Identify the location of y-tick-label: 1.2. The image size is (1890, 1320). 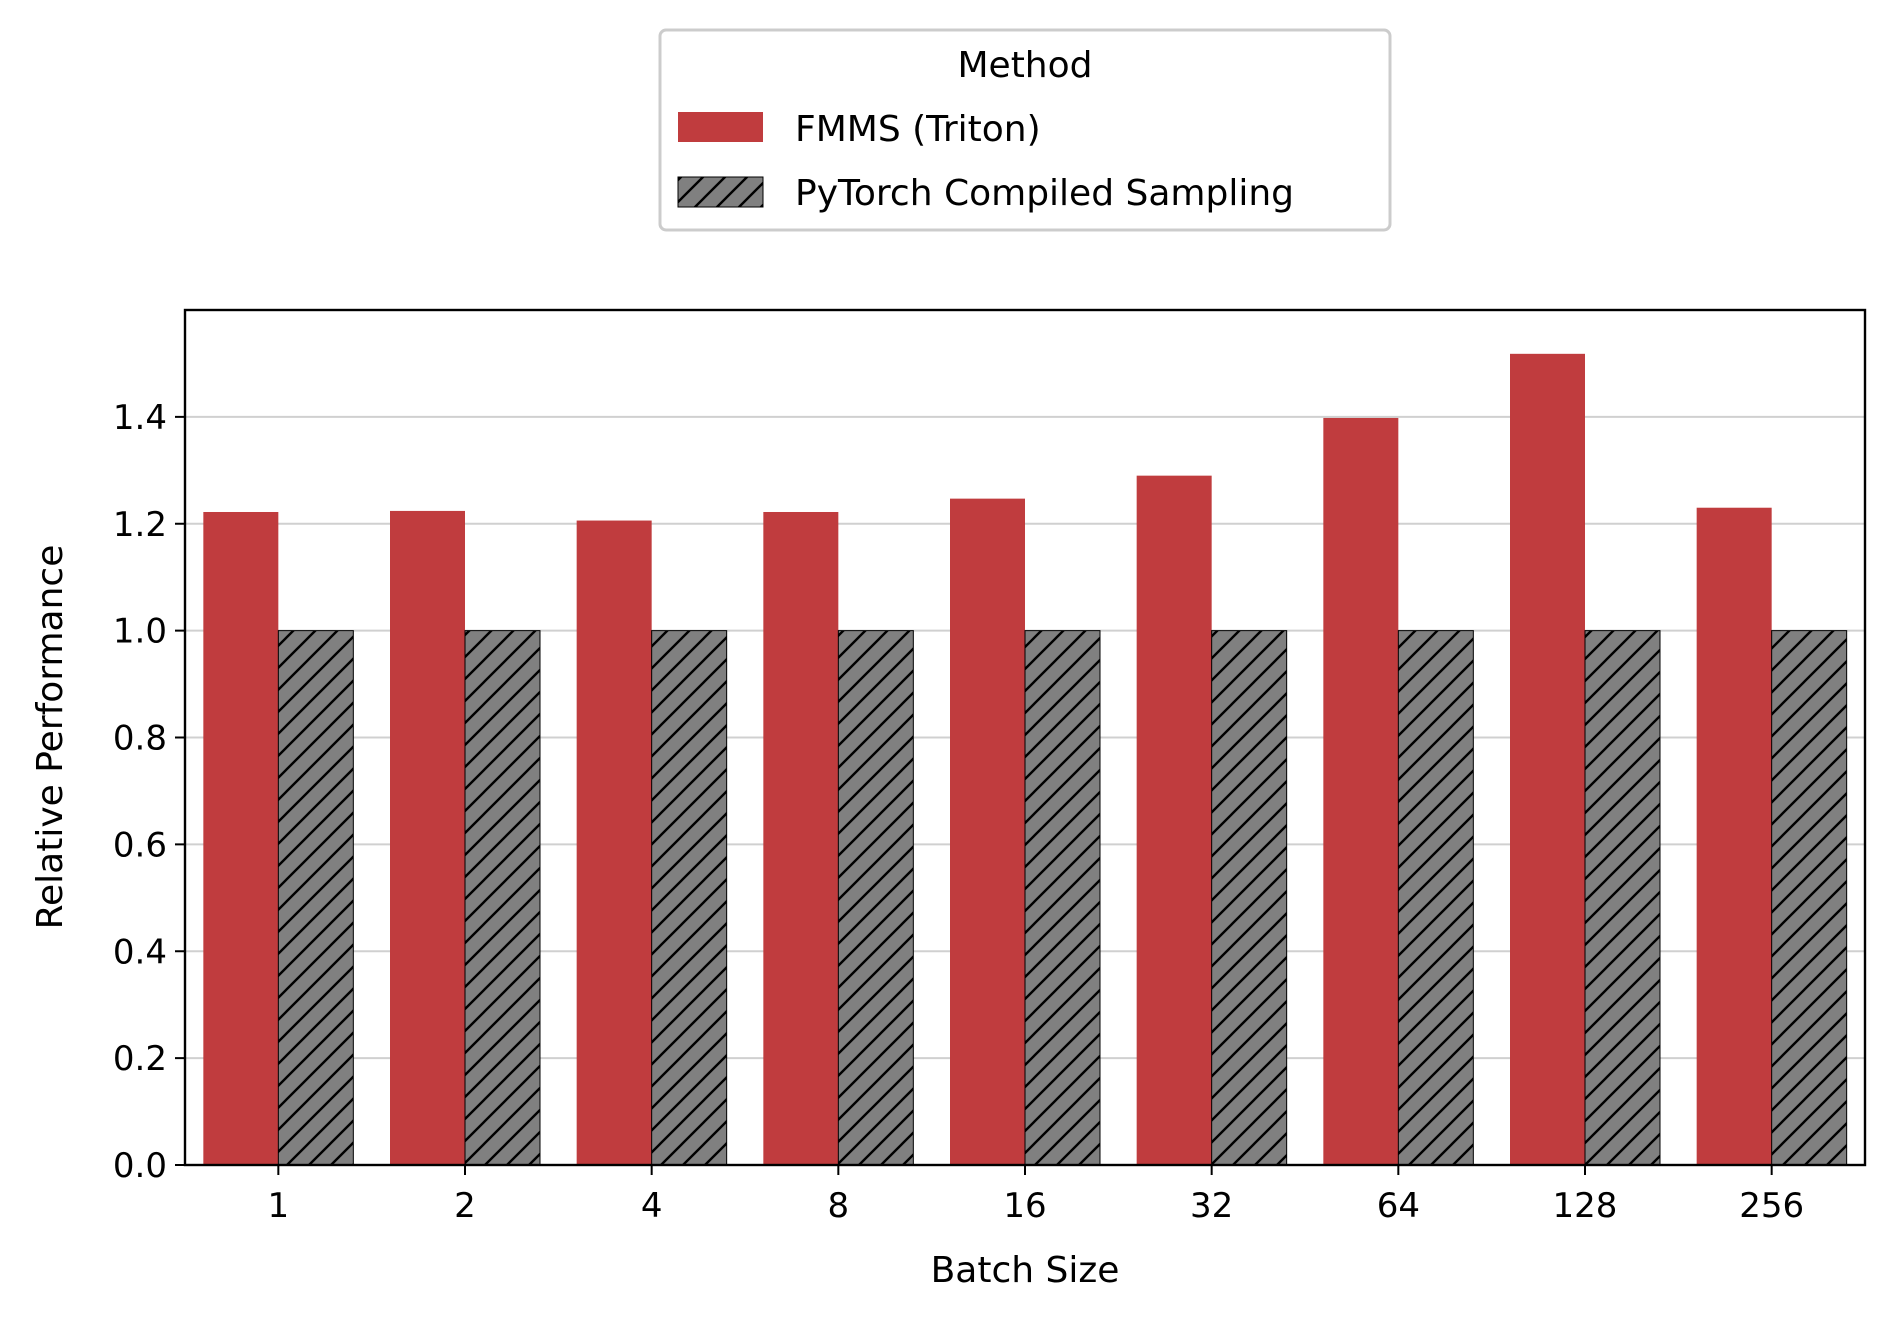
(140, 525).